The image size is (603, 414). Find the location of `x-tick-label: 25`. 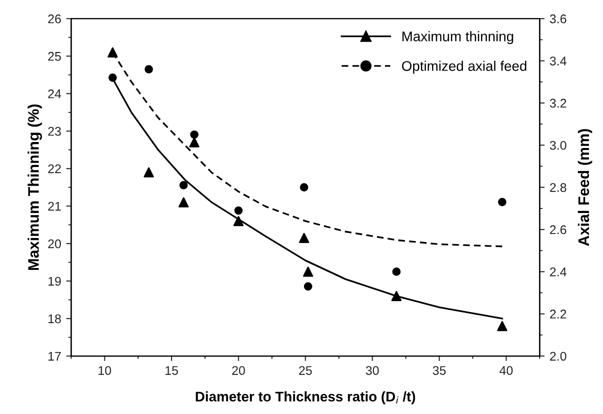

x-tick-label: 25 is located at coordinates (305, 370).